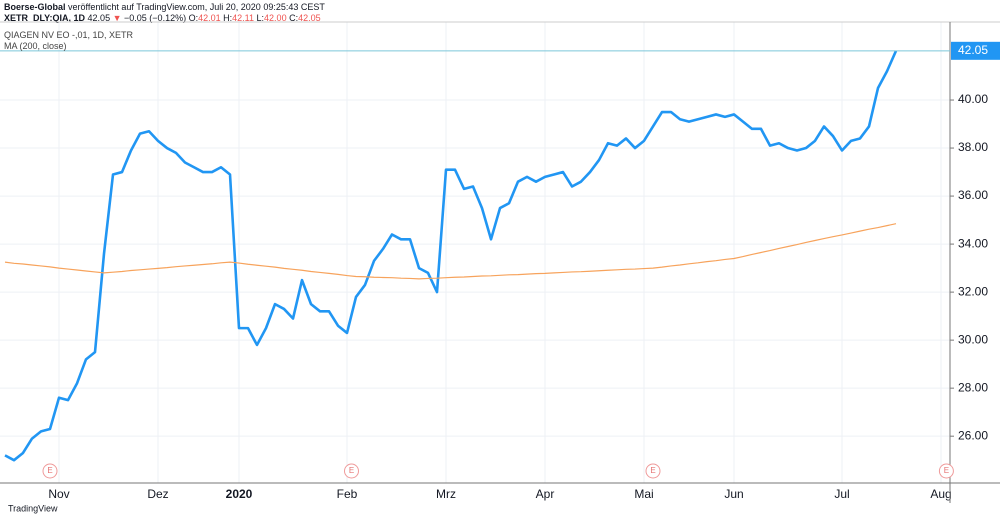 The image size is (1000, 530). I want to click on footer-brand: TradingView, so click(33, 508).